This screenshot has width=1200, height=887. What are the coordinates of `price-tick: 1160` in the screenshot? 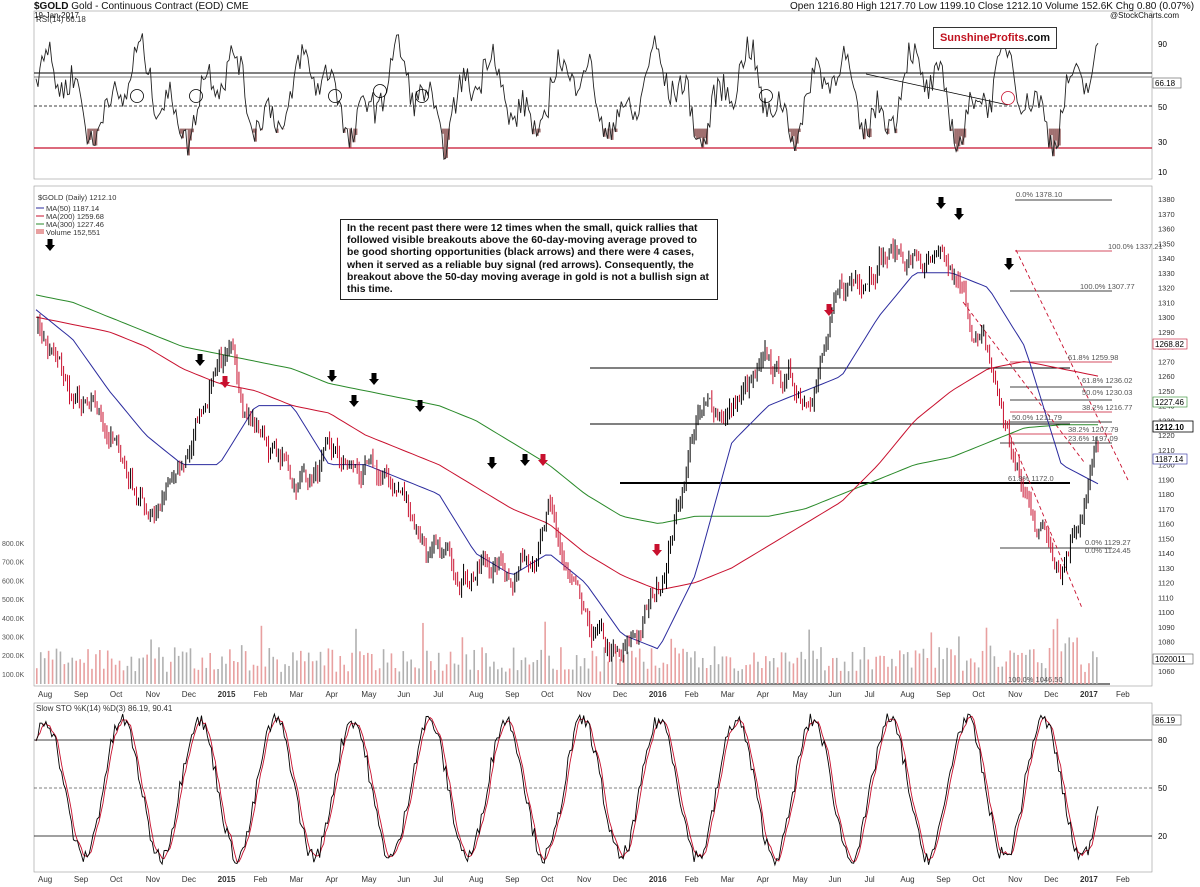 It's located at (1166, 524).